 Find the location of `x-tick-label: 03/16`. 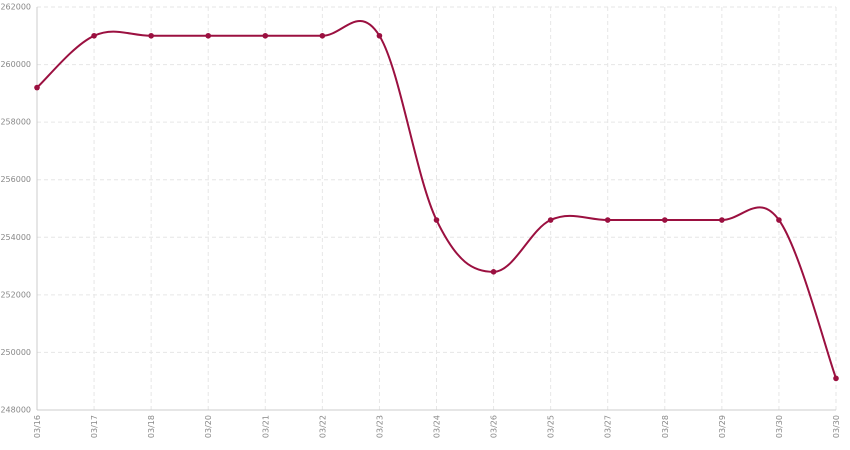

x-tick-label: 03/16 is located at coordinates (37, 426).